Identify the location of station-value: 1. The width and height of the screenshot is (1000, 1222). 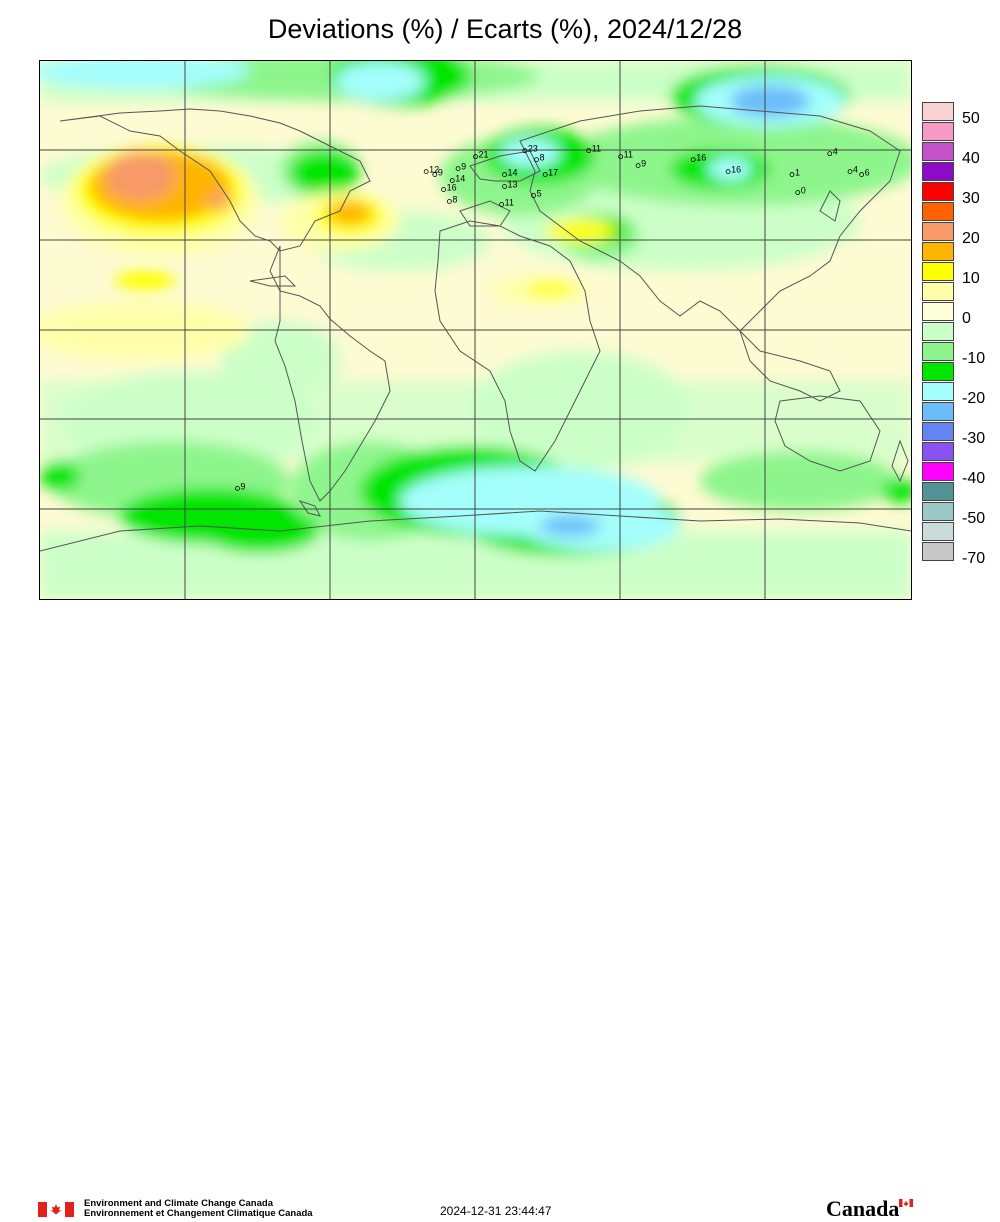
(797, 173).